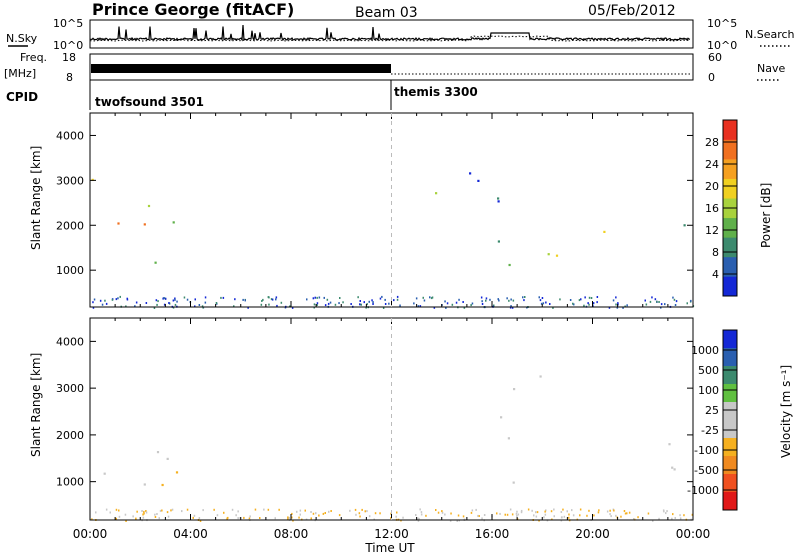 This screenshot has width=800, height=554. What do you see at coordinates (710, 430) in the screenshot?
I see `colorbar-tick-label: -25` at bounding box center [710, 430].